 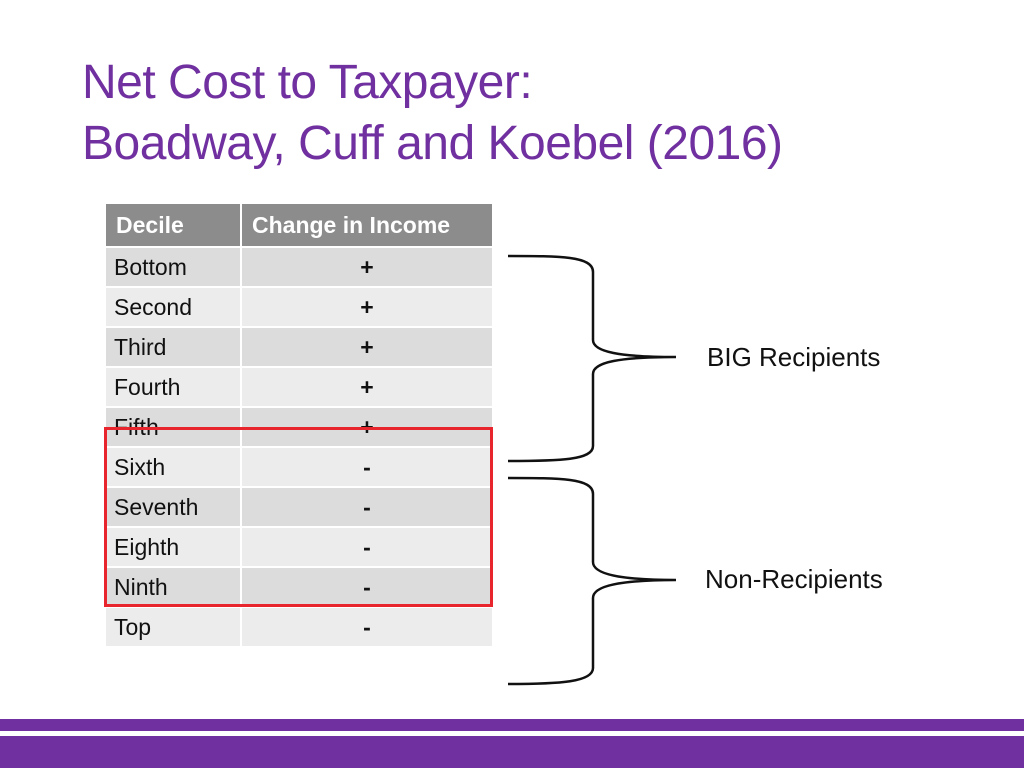 I want to click on table-row: Second +, so click(x=299, y=307).